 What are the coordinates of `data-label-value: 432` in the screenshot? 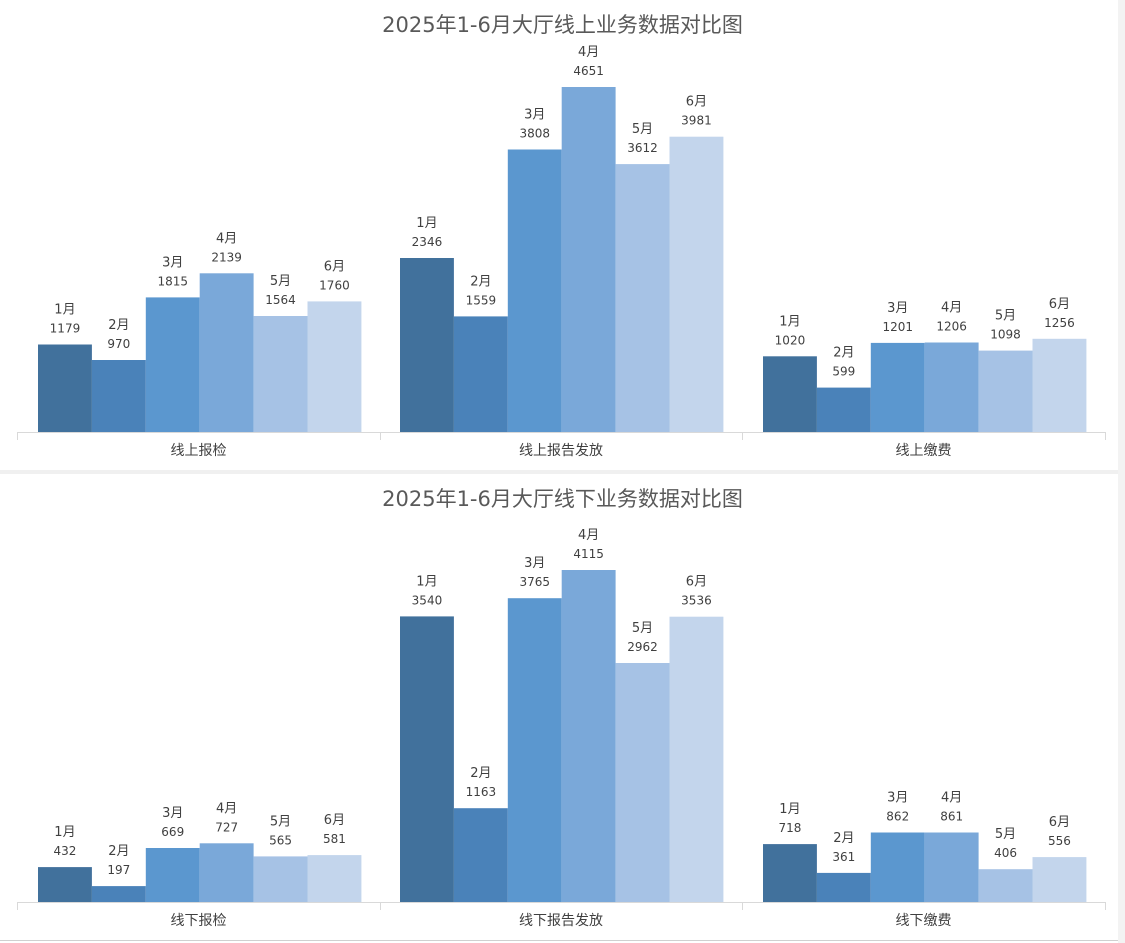 It's located at (64, 851).